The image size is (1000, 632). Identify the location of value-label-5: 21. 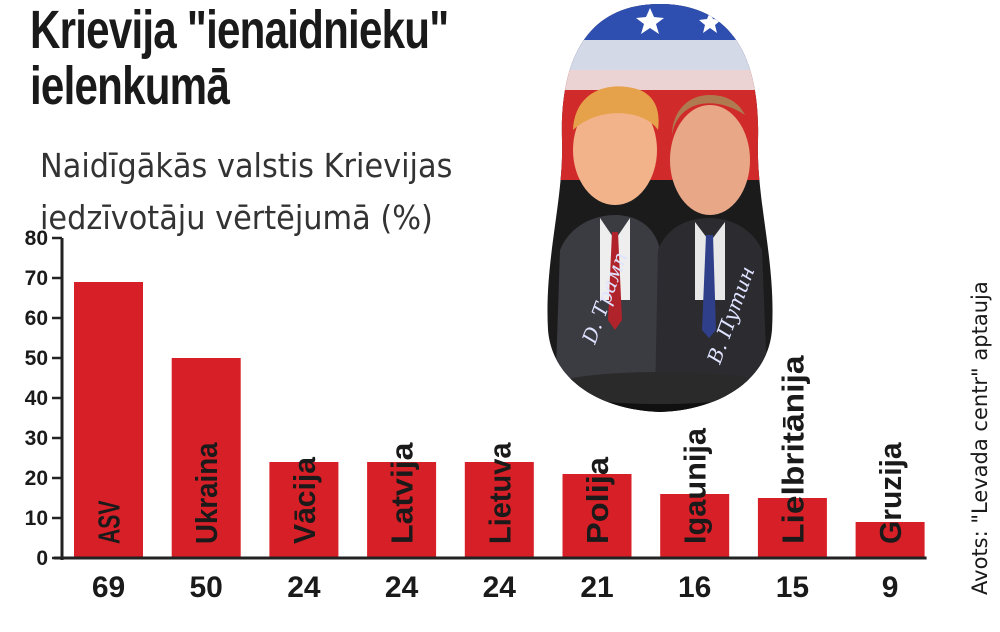
(596, 587).